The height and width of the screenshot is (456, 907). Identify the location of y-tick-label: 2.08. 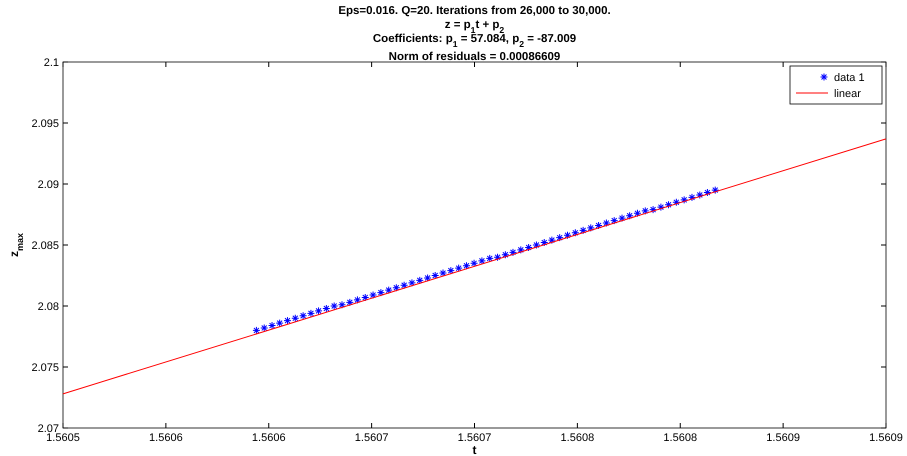
(48, 307).